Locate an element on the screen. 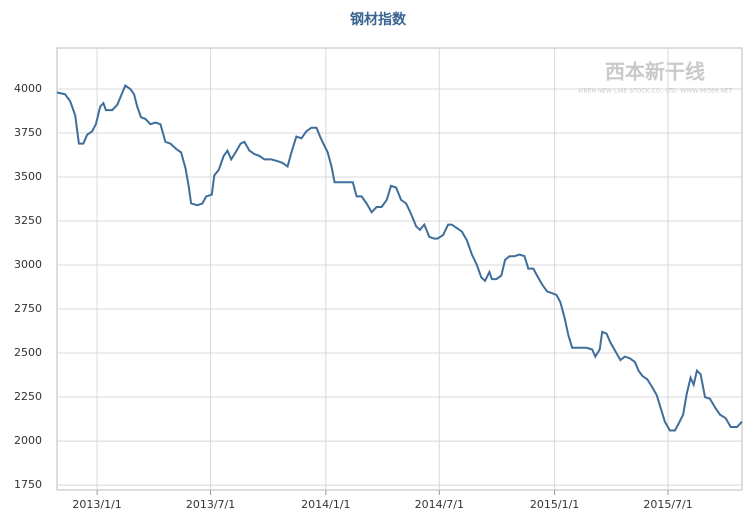 This screenshot has height=522, width=756. x-tick-label: 2015/1/1 is located at coordinates (554, 504).